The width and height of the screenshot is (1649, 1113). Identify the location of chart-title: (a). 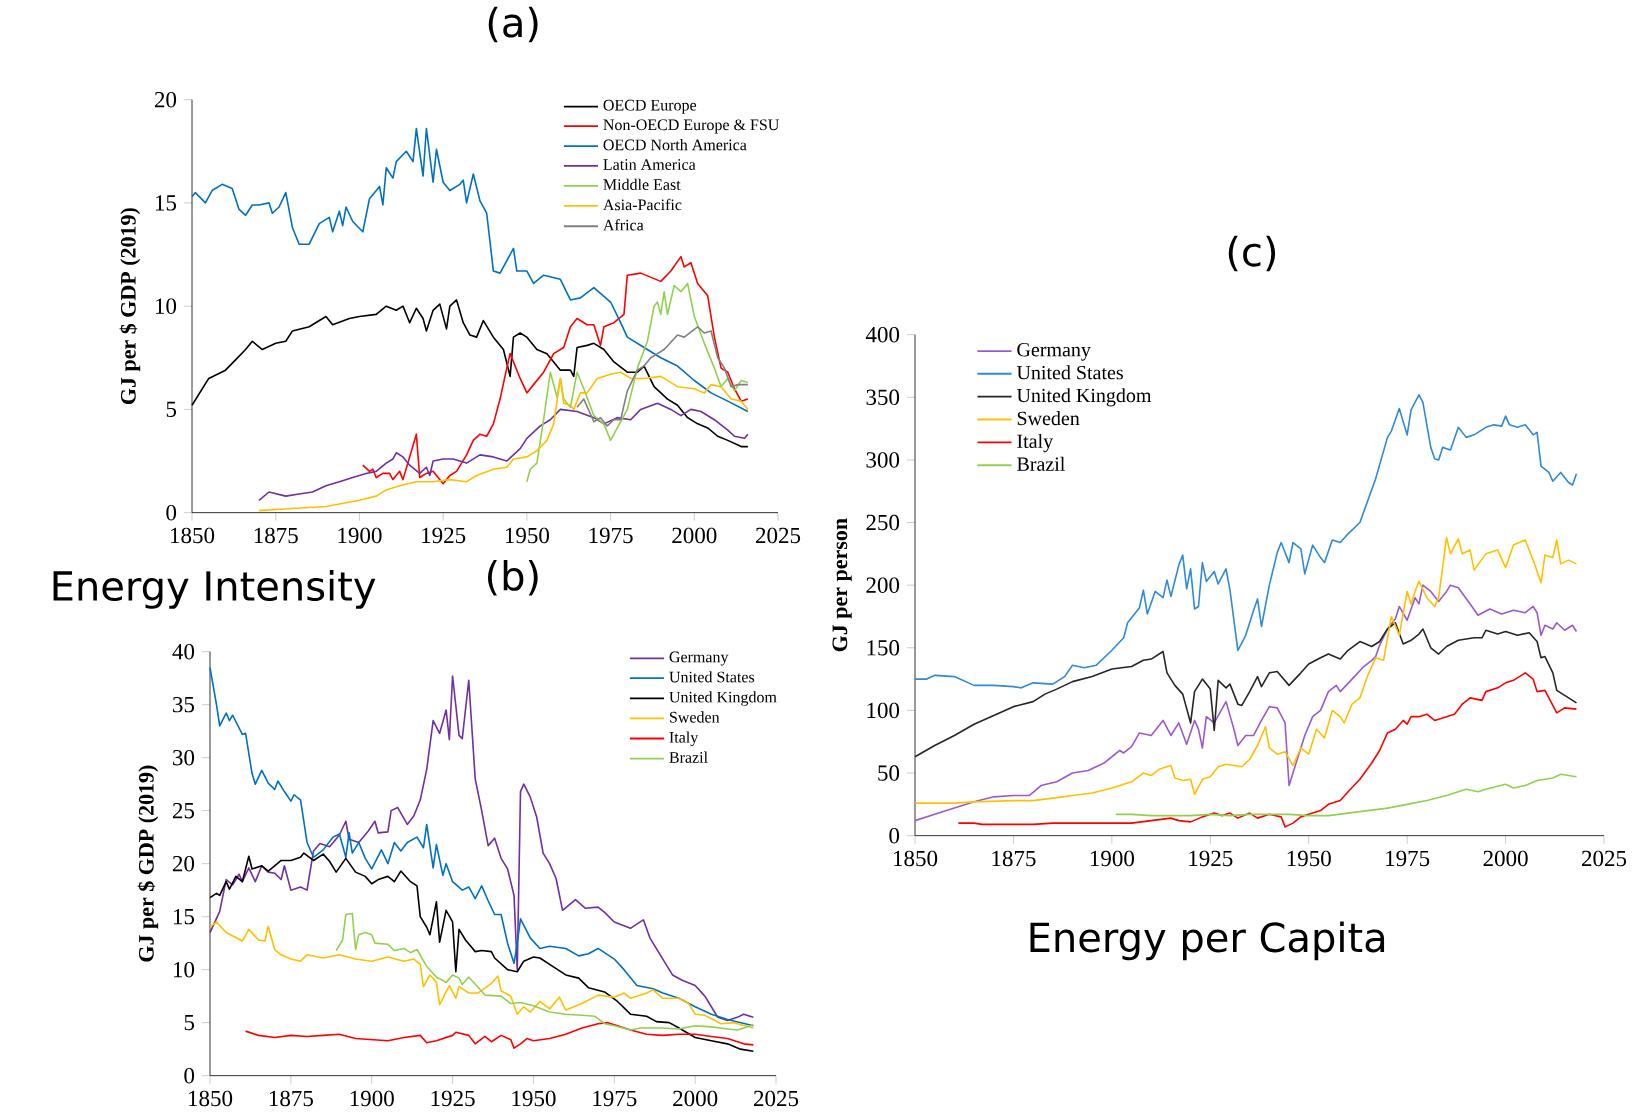
(513, 24).